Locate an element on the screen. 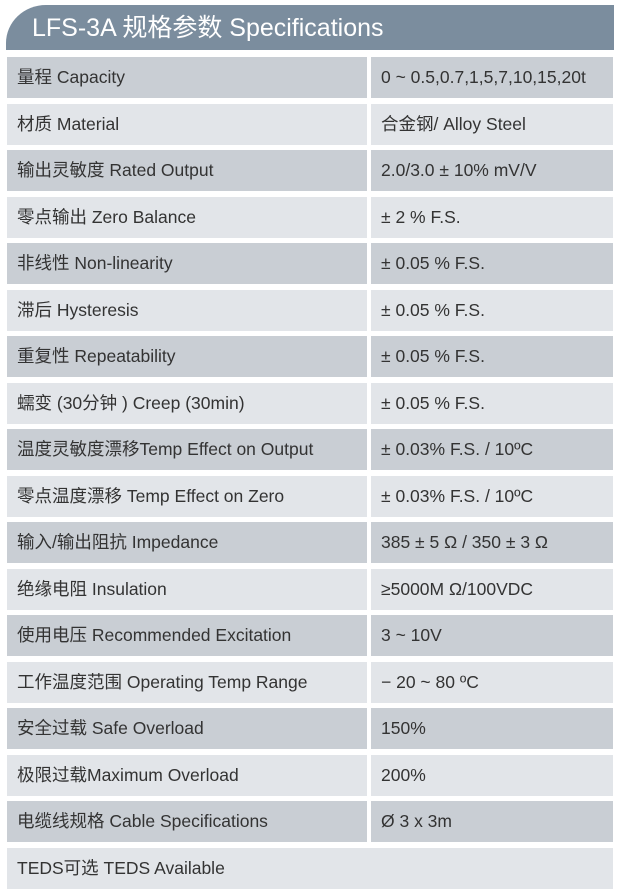  spec-row: 滞后 Hysteresis ± 0.05 % F.S. is located at coordinates (310, 310).